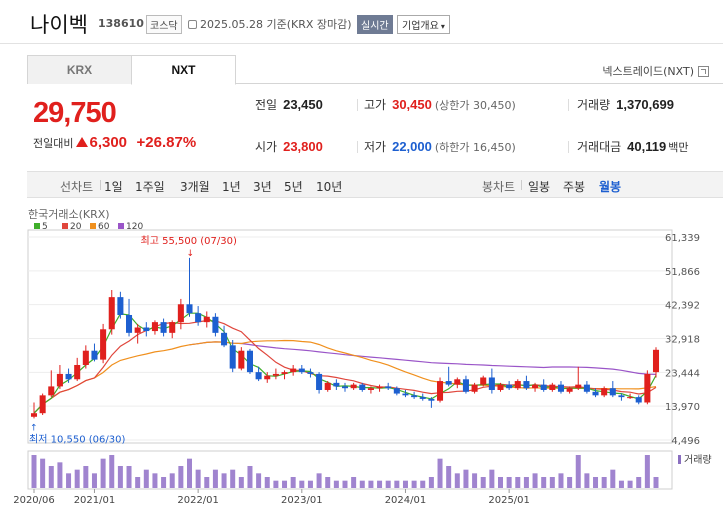  Describe the element at coordinates (475, 147) in the screenshot. I see `lower-limit: (하한가 16,450)` at that location.